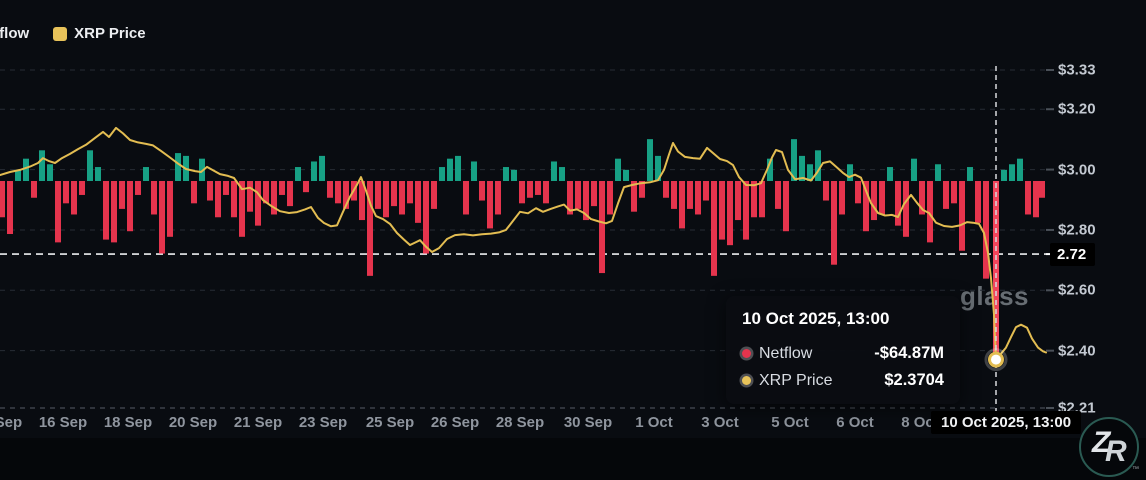 The image size is (1146, 480). Describe the element at coordinates (1077, 70) in the screenshot. I see `y-axis-label: $3.33` at that location.